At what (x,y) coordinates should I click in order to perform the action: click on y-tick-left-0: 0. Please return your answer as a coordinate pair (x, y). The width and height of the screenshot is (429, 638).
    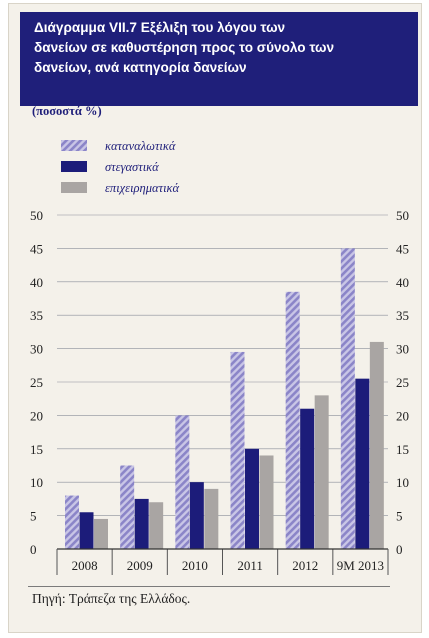
    Looking at the image, I should click on (33, 549).